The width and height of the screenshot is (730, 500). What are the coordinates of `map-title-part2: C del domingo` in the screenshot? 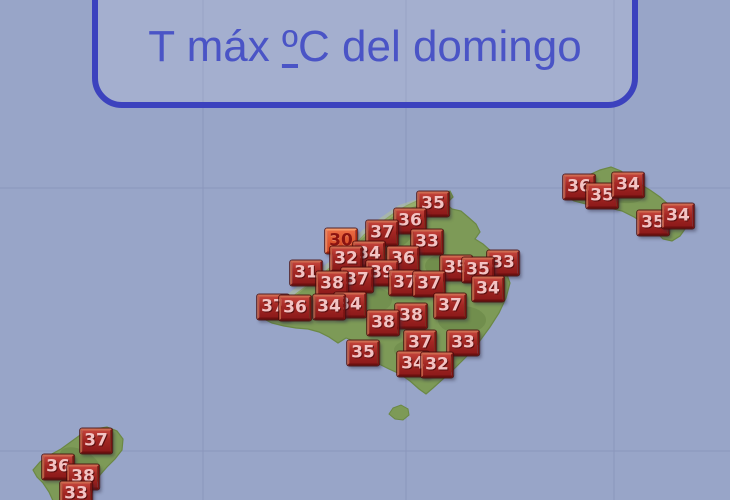 It's located at (440, 46).